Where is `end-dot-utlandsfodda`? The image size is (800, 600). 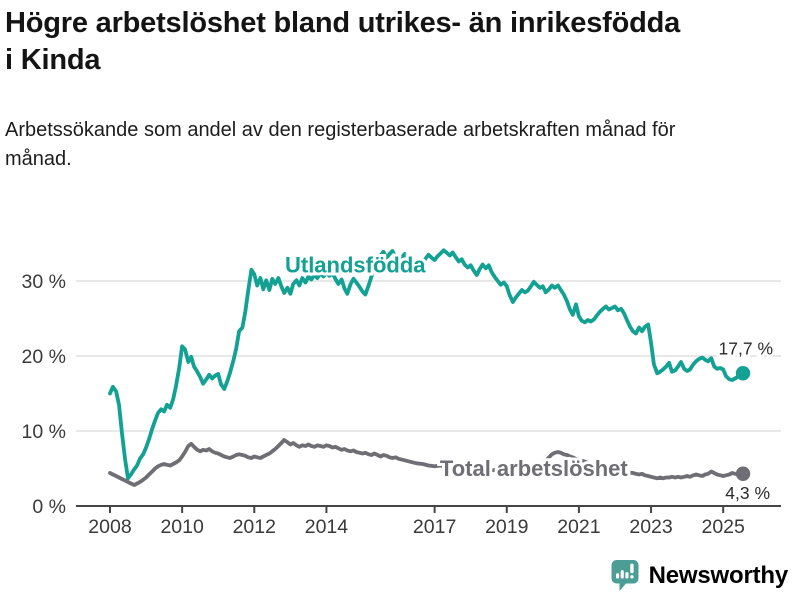 end-dot-utlandsfodda is located at coordinates (743, 373).